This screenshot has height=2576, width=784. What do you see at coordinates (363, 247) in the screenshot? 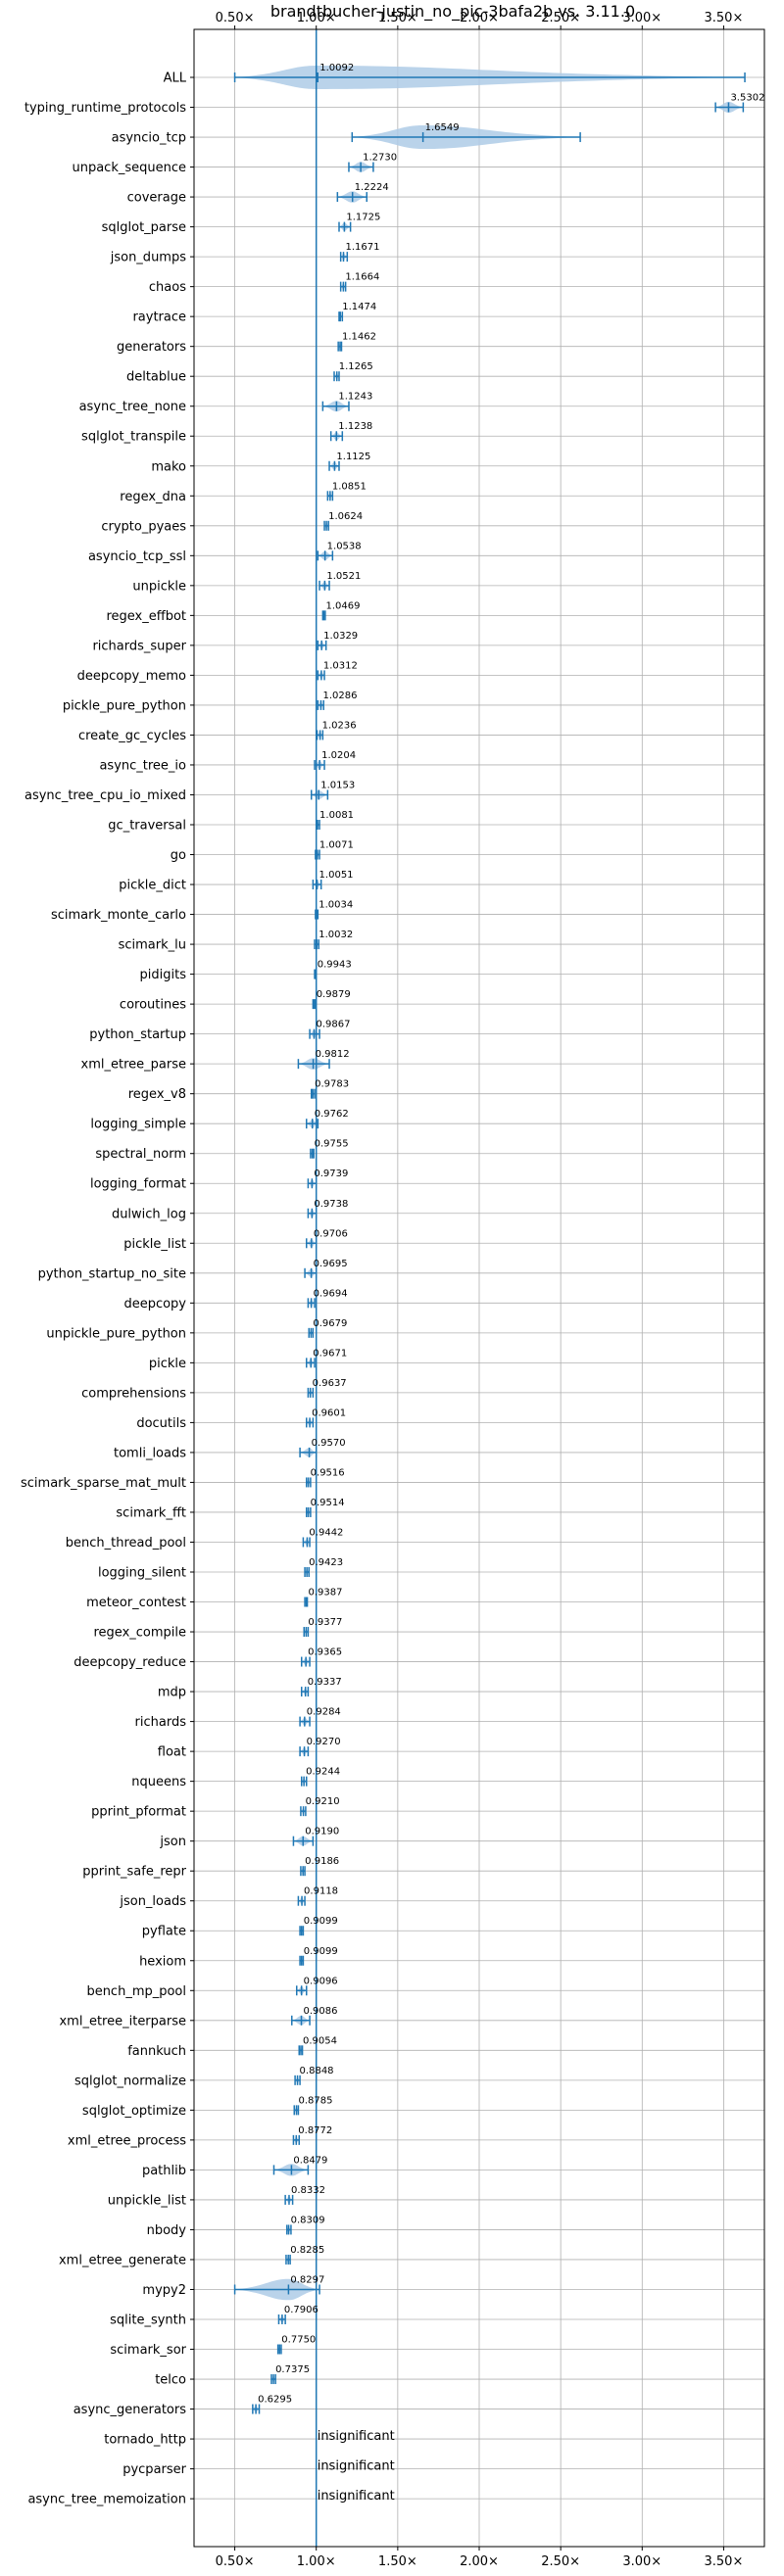
I see `value-label: 1.1671` at bounding box center [363, 247].